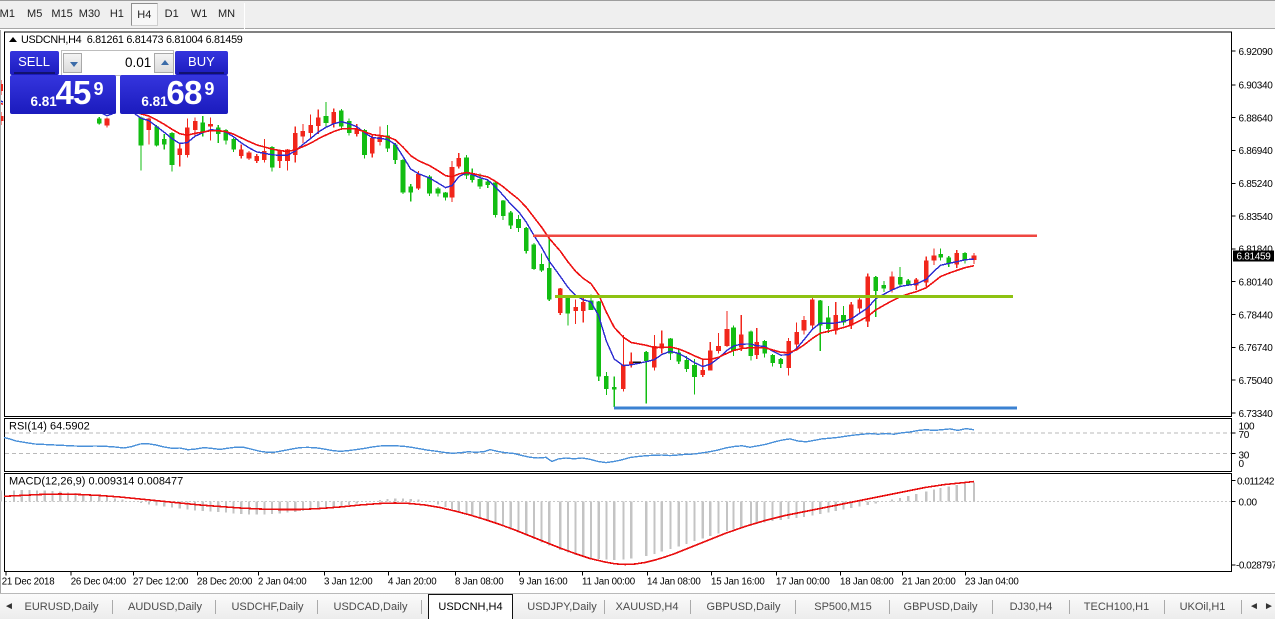 The width and height of the screenshot is (1275, 619). Describe the element at coordinates (1256, 184) in the screenshot. I see `svg-text: 6.85240` at that location.